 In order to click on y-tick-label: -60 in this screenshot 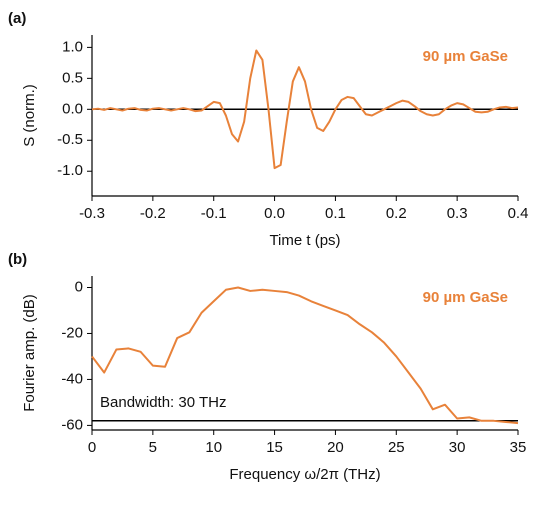, I will do `click(72, 424)`.